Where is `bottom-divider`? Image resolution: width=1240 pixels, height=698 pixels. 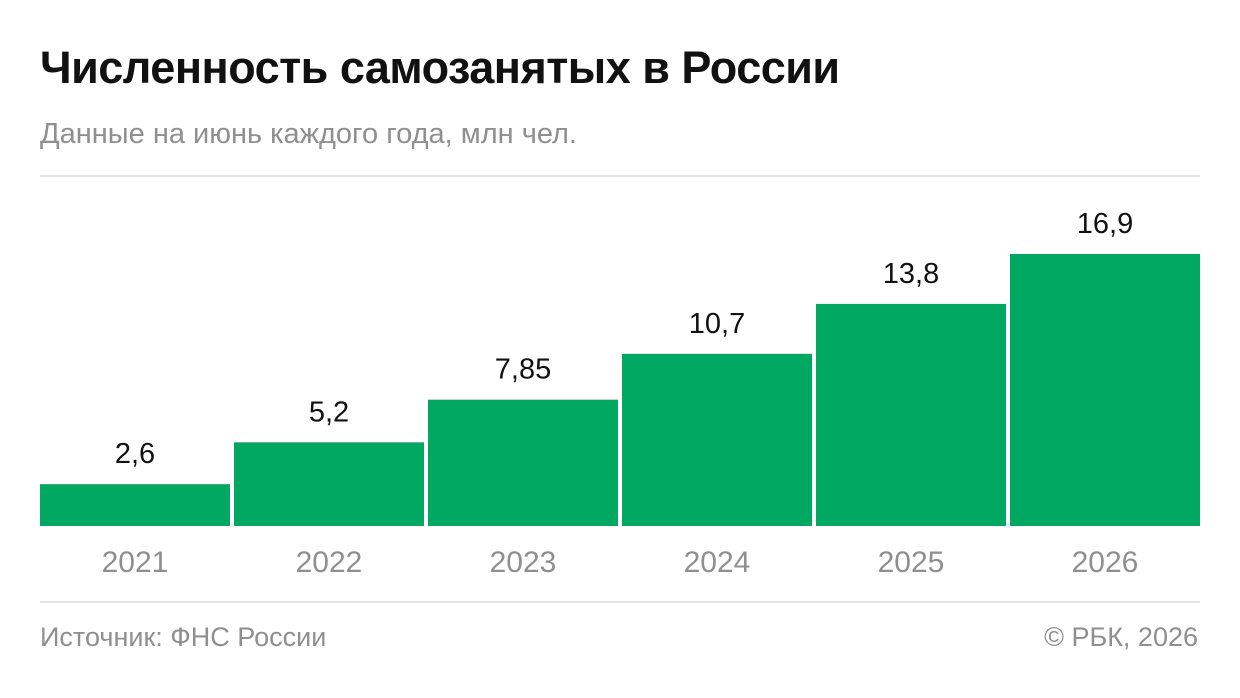
bottom-divider is located at coordinates (620, 602).